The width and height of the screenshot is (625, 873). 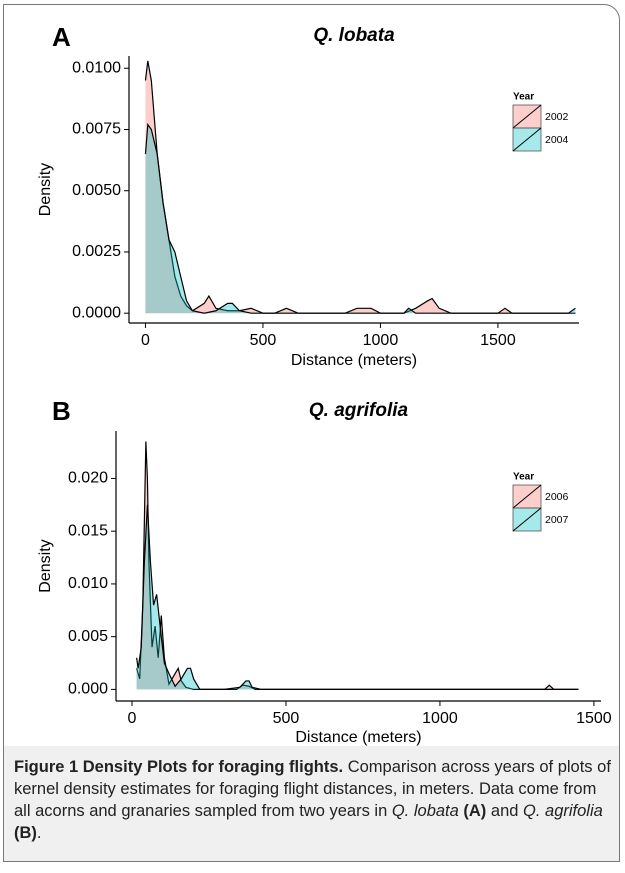 I want to click on caption-text: (B), so click(x=25, y=833).